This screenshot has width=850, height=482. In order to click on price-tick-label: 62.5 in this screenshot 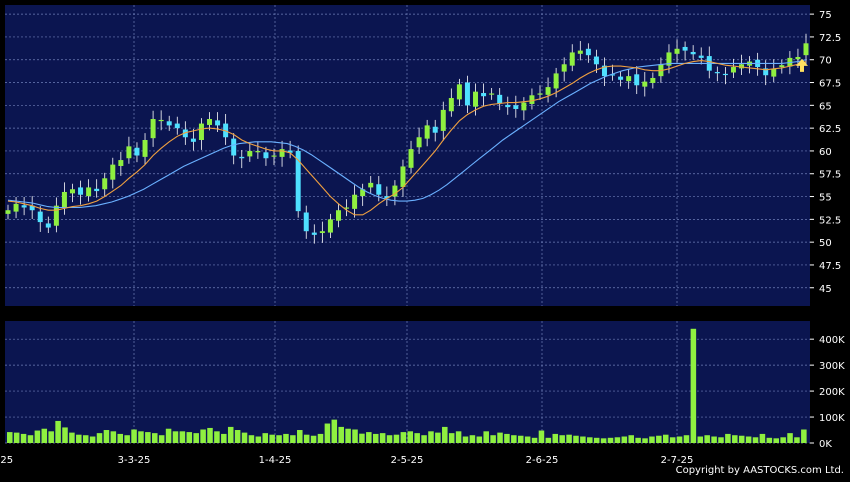, I will do `click(830, 129)`.